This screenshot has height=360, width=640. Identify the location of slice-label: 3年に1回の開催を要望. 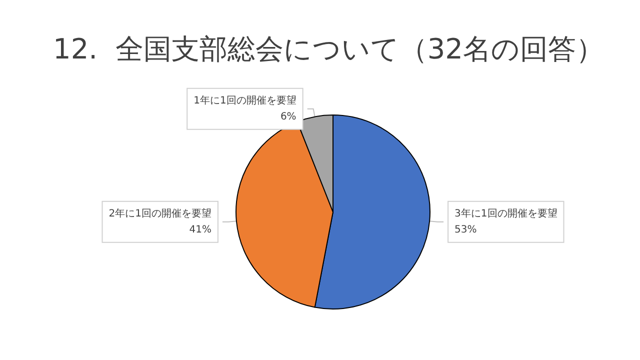
(506, 213).